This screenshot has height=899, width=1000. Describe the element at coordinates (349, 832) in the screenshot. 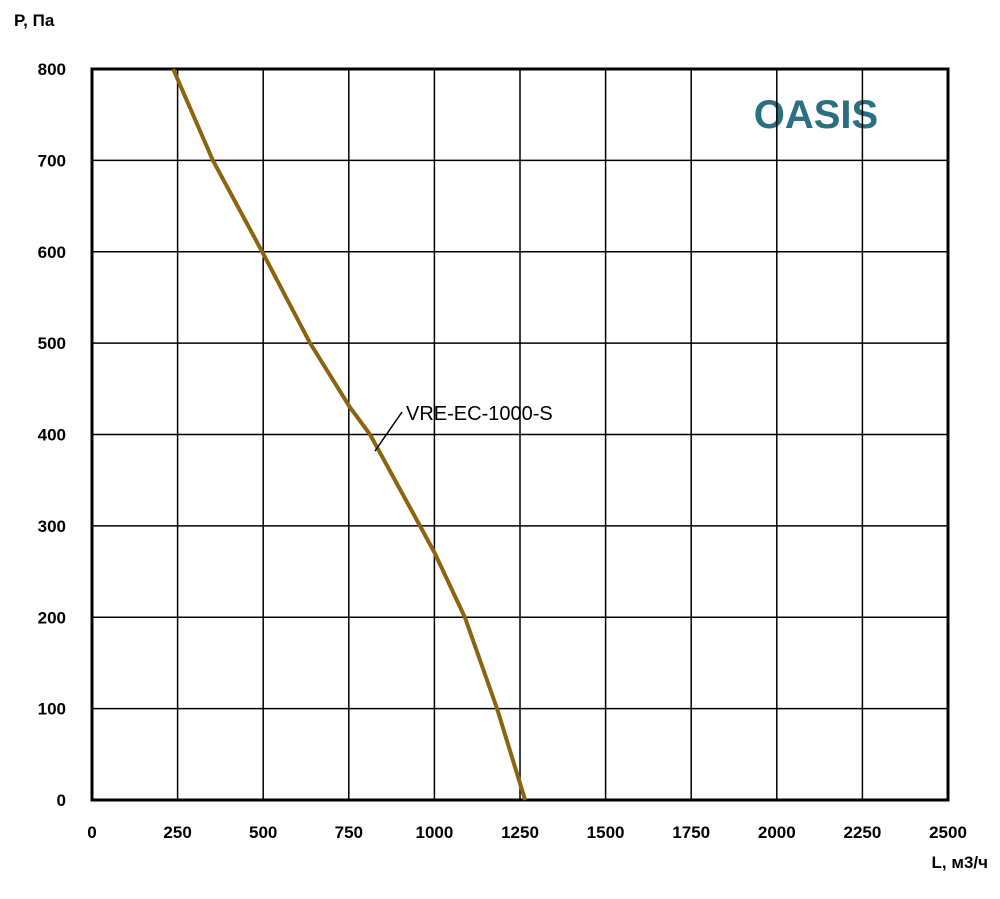

I see `x-tick-label: 750` at that location.